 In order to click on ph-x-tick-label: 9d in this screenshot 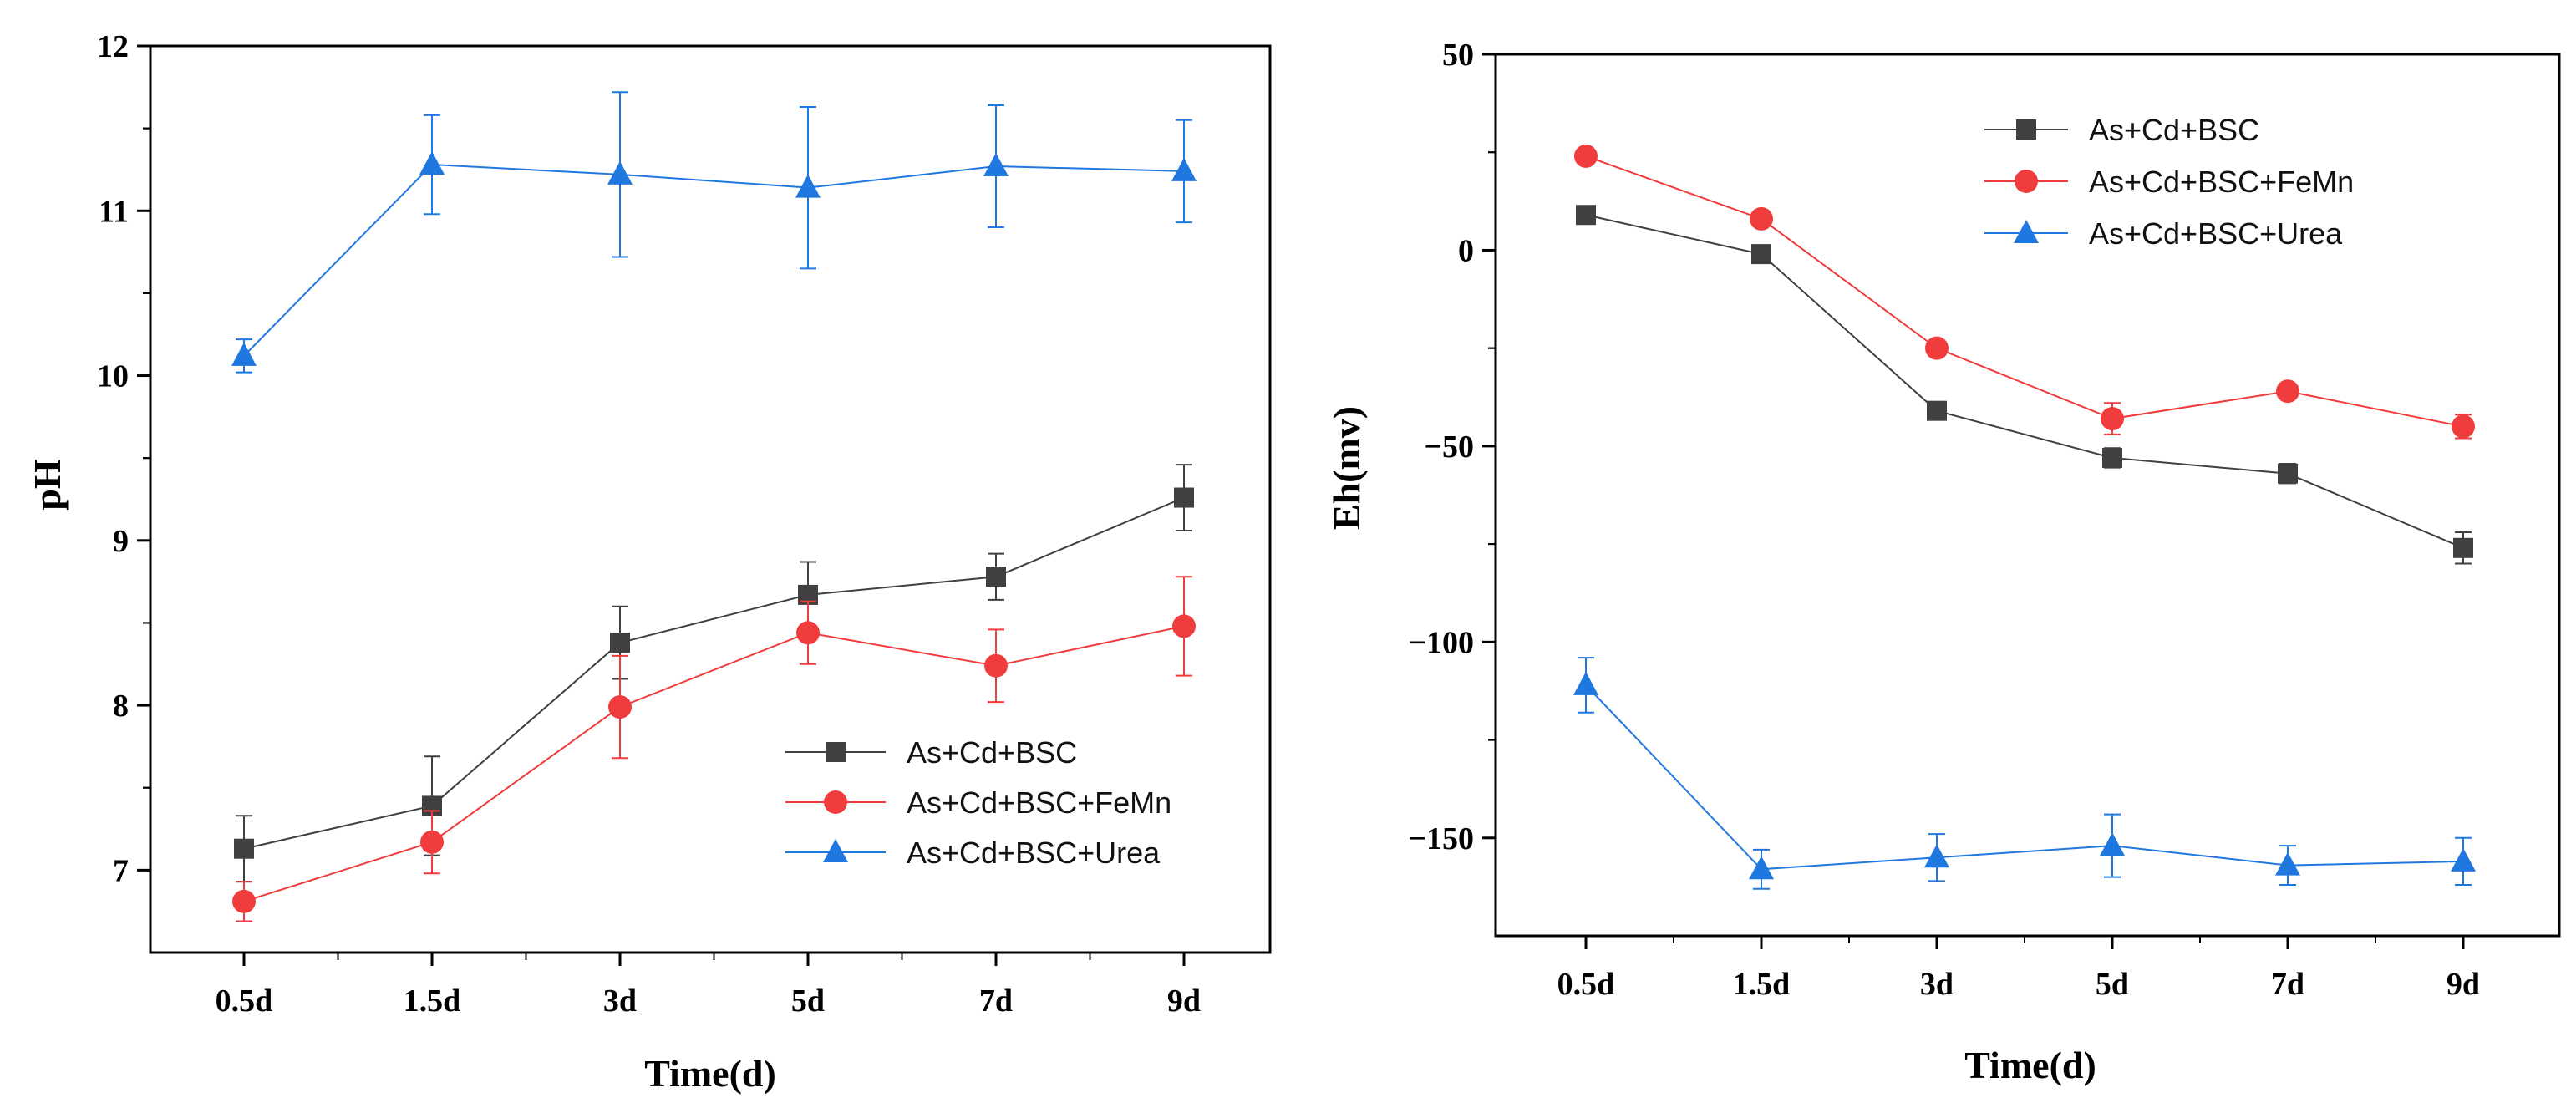, I will do `click(1184, 1001)`.